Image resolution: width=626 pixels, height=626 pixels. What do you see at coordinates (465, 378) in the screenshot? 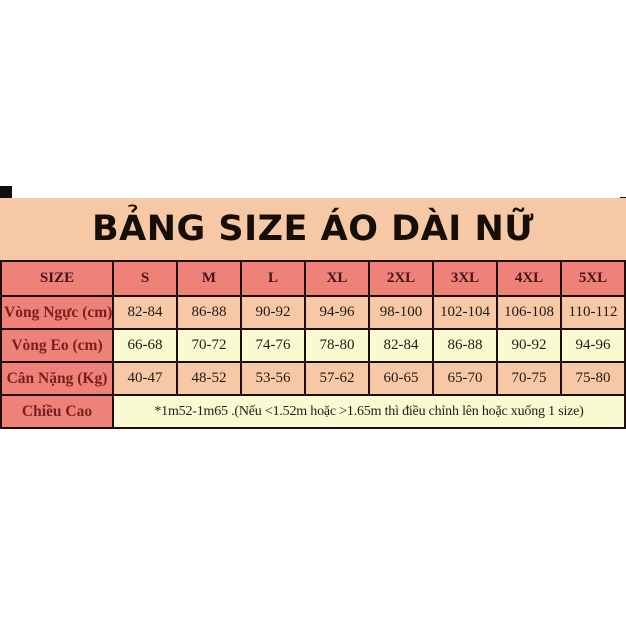
I see `cell-weight-3xl: 65-70` at bounding box center [465, 378].